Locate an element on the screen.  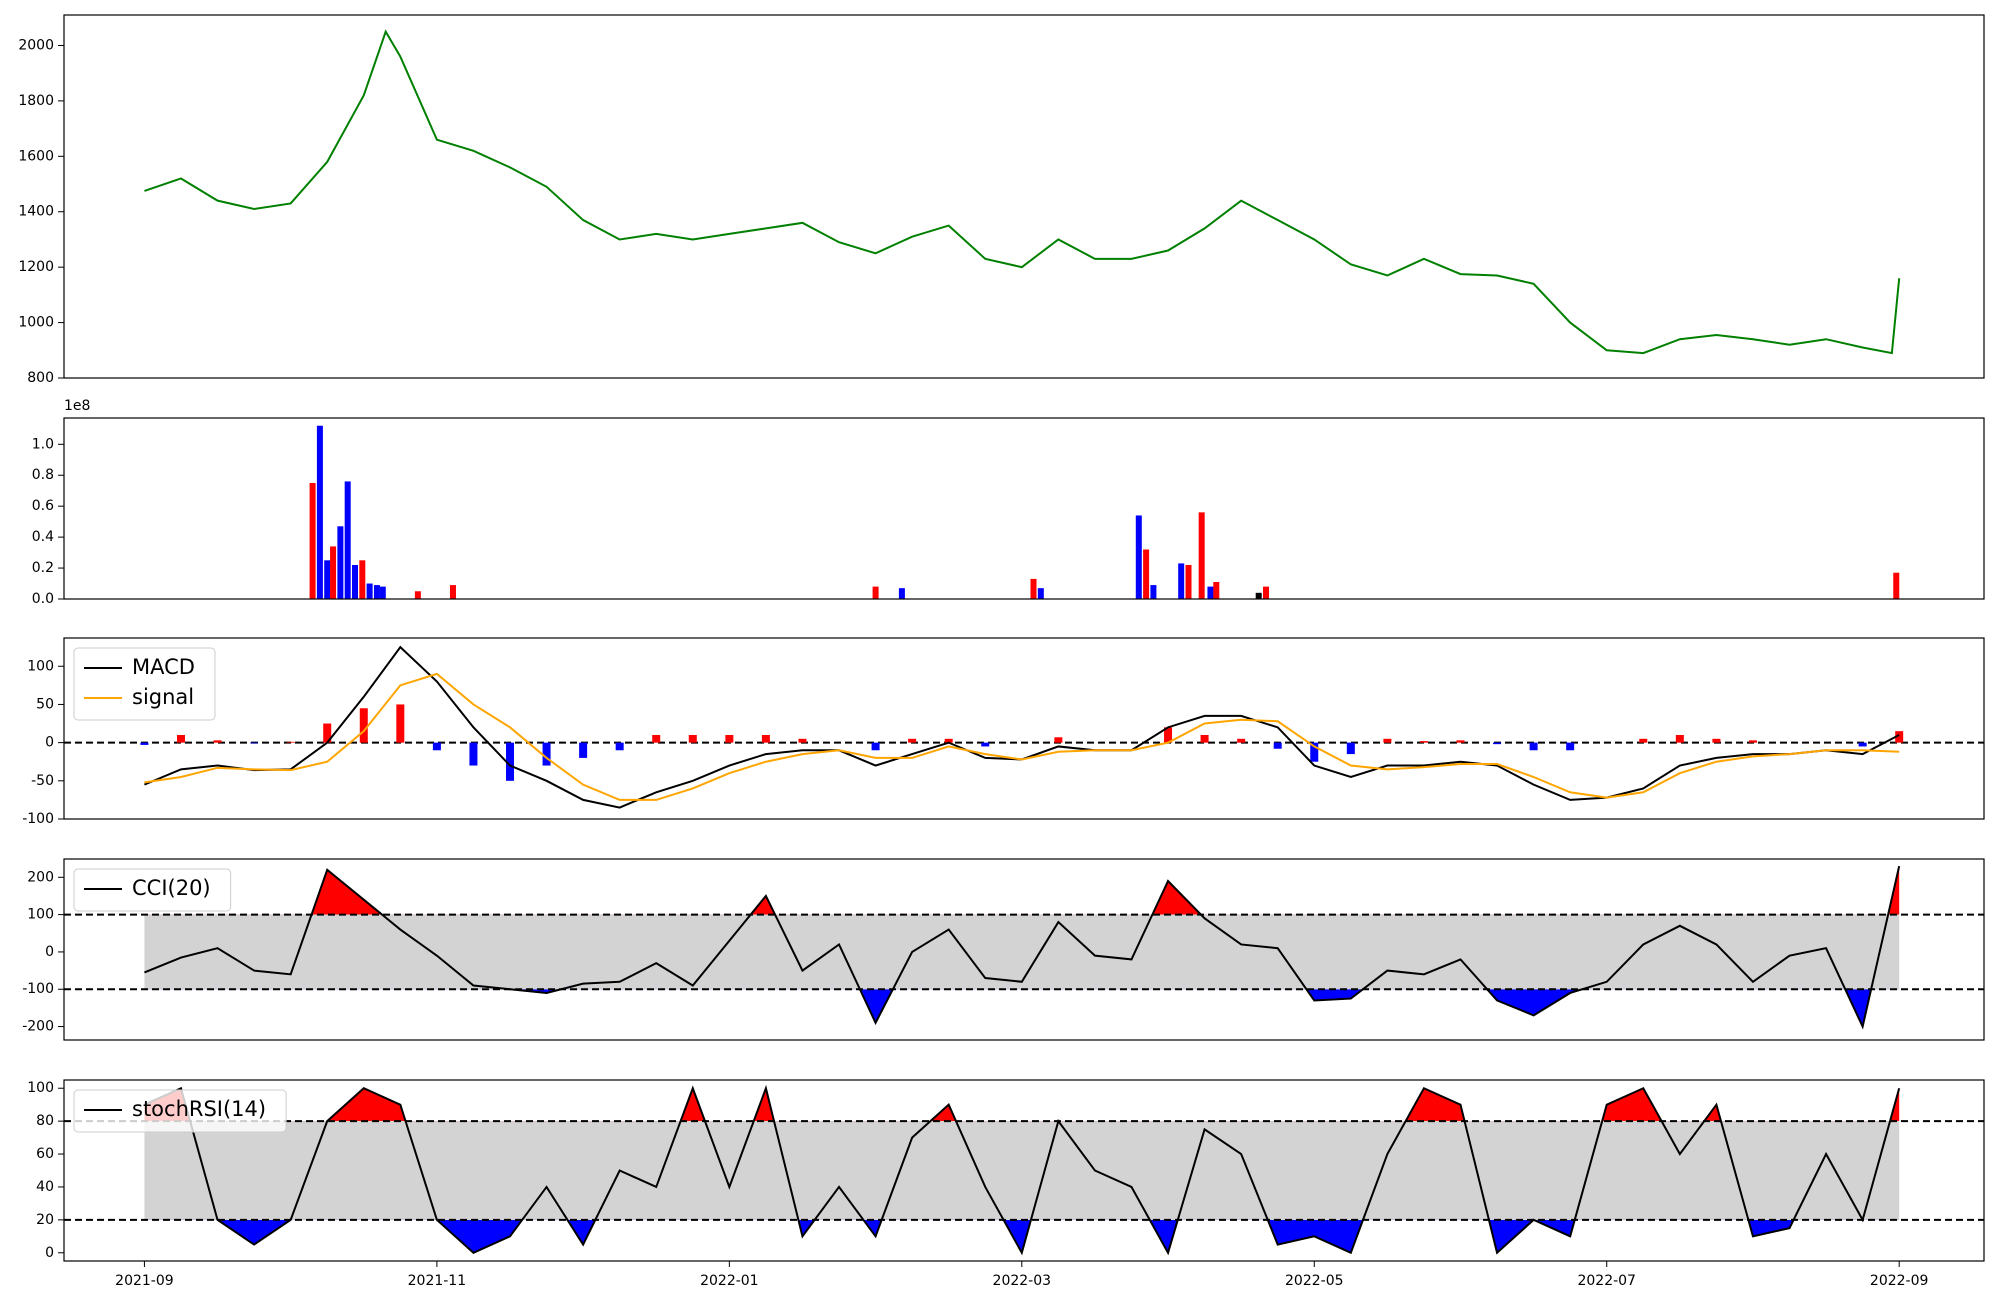
legend: stochRSI(14) is located at coordinates (180, 1111).